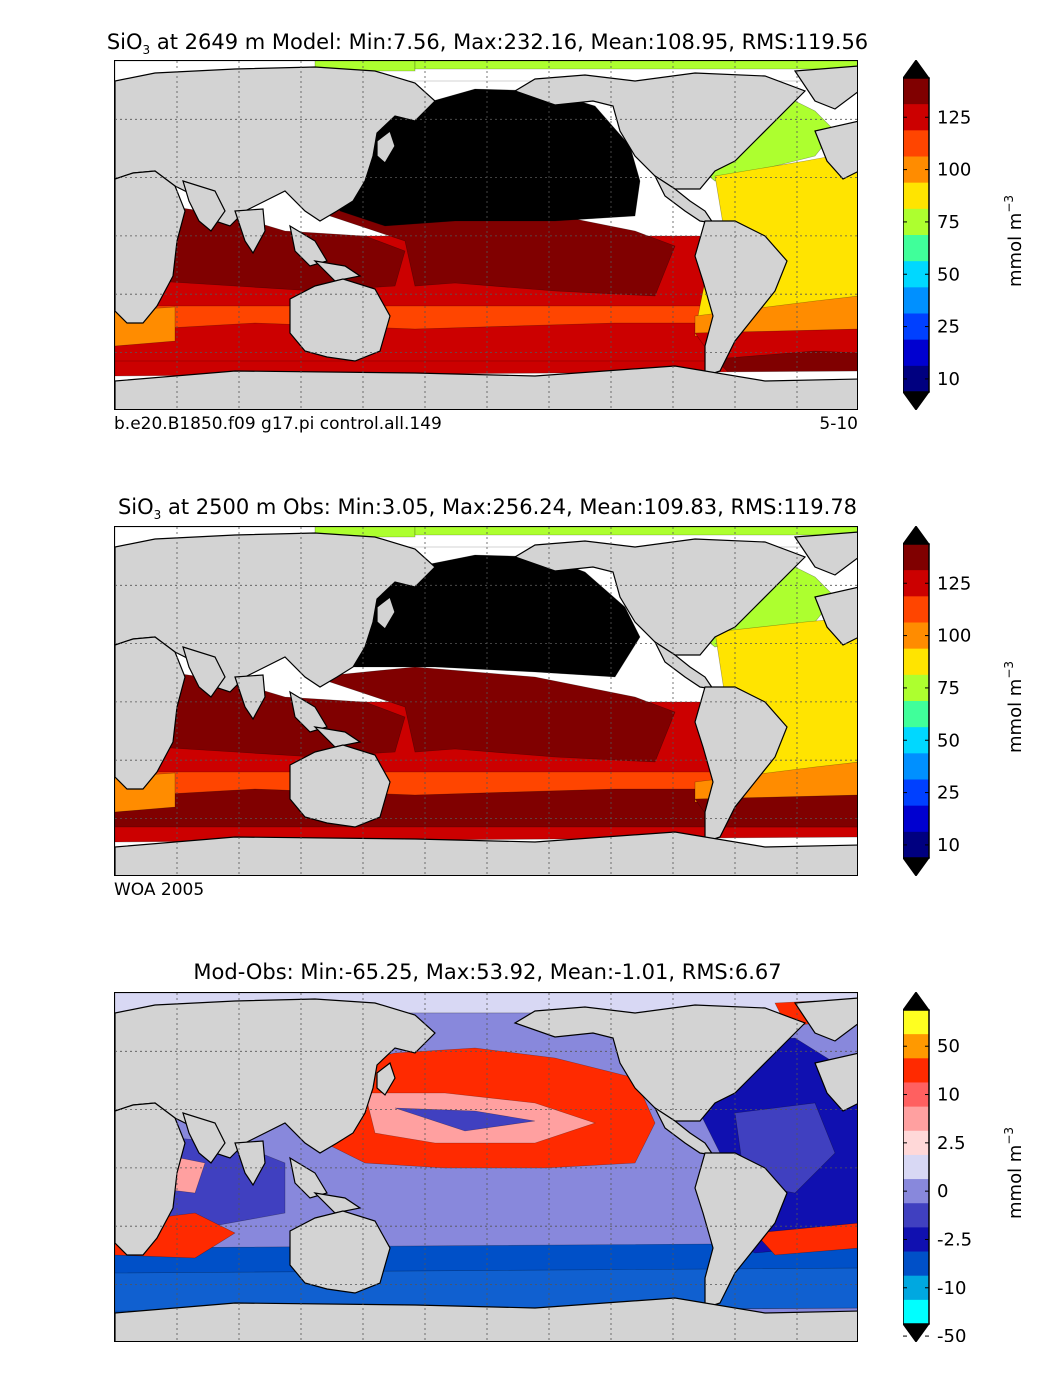 The image size is (1047, 1373). Describe the element at coordinates (951, 1288) in the screenshot. I see `colorbar-tick-label: -10` at that location.